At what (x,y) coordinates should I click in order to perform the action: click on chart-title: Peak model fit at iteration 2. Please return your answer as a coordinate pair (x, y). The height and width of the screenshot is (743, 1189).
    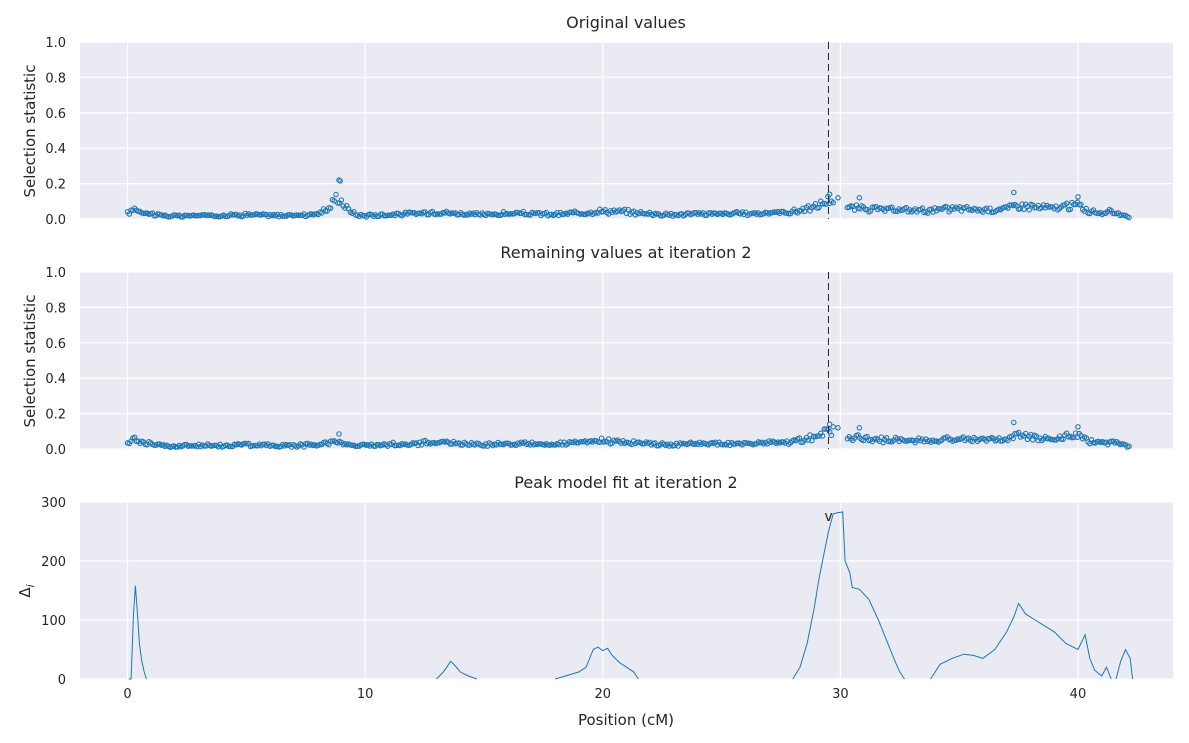
    Looking at the image, I should click on (625, 482).